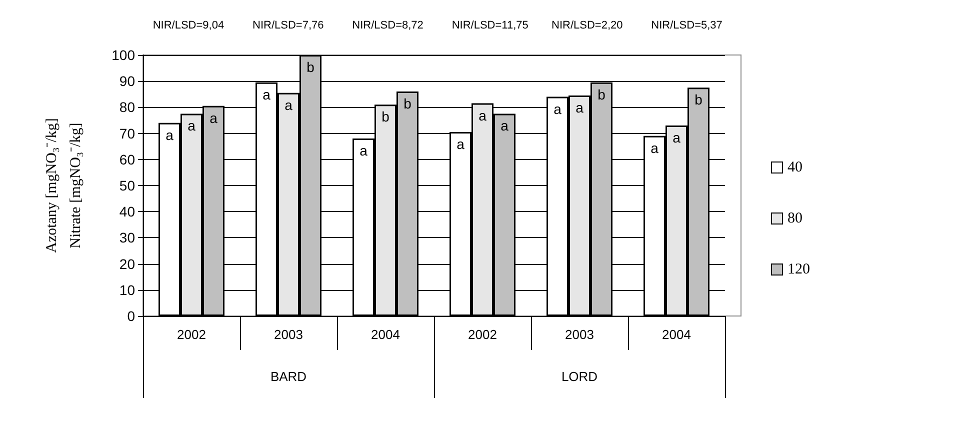  What do you see at coordinates (127, 81) in the screenshot?
I see `y-tick-label: 90` at bounding box center [127, 81].